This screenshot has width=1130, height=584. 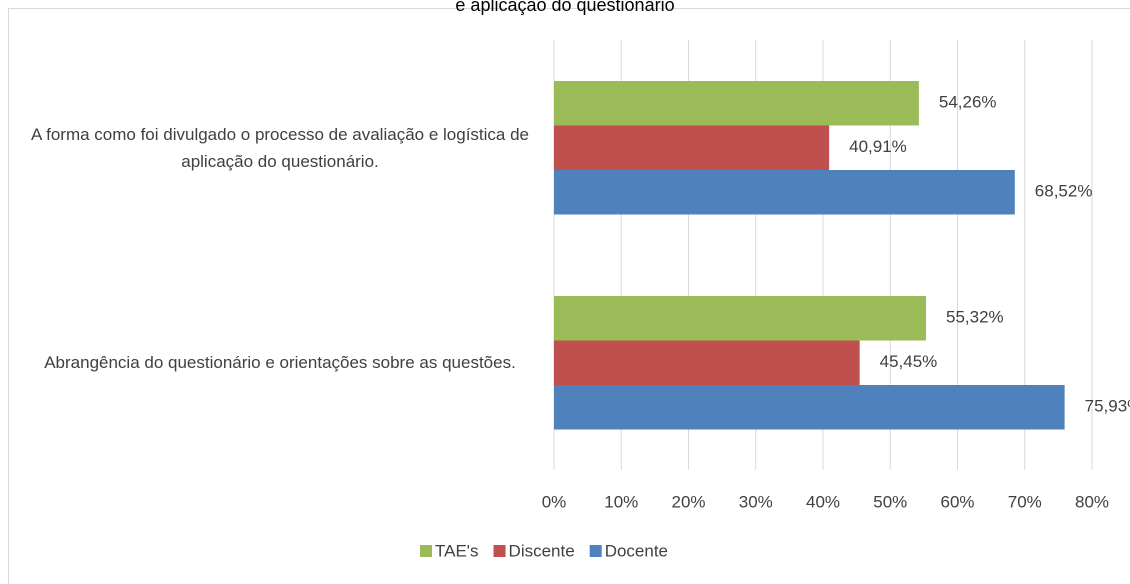 I want to click on legend-label: TAE's, so click(x=457, y=550).